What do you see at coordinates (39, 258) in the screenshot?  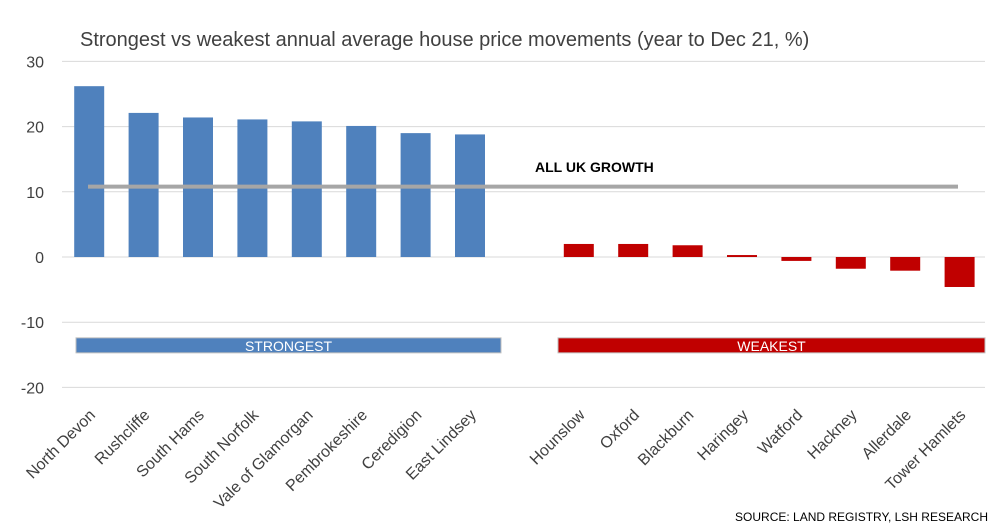 I see `y-tick-label: 0` at bounding box center [39, 258].